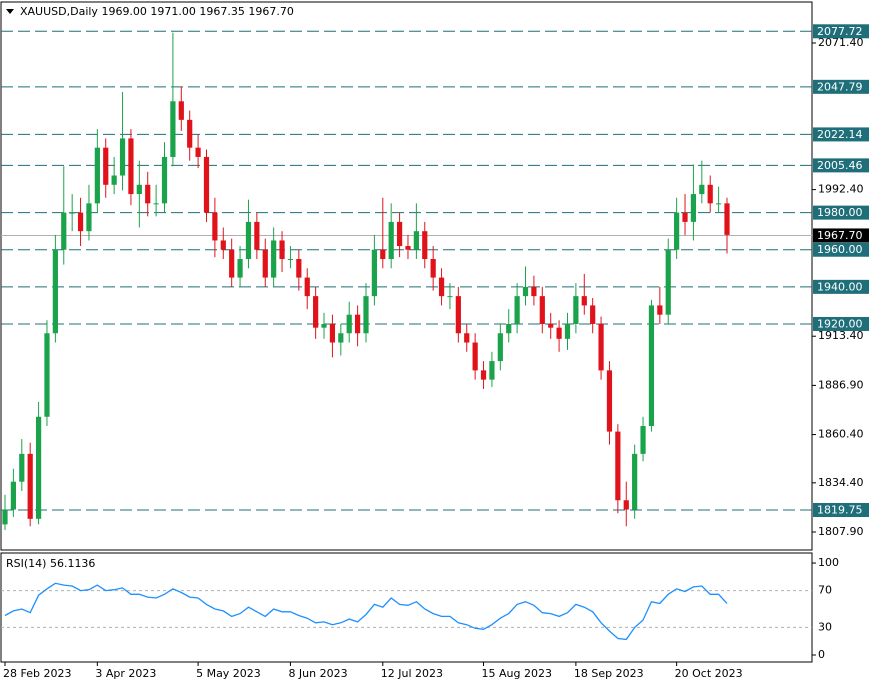 Image resolution: width=875 pixels, height=686 pixels. Describe the element at coordinates (841, 482) in the screenshot. I see `y-tick-label: 1834.40` at that location.